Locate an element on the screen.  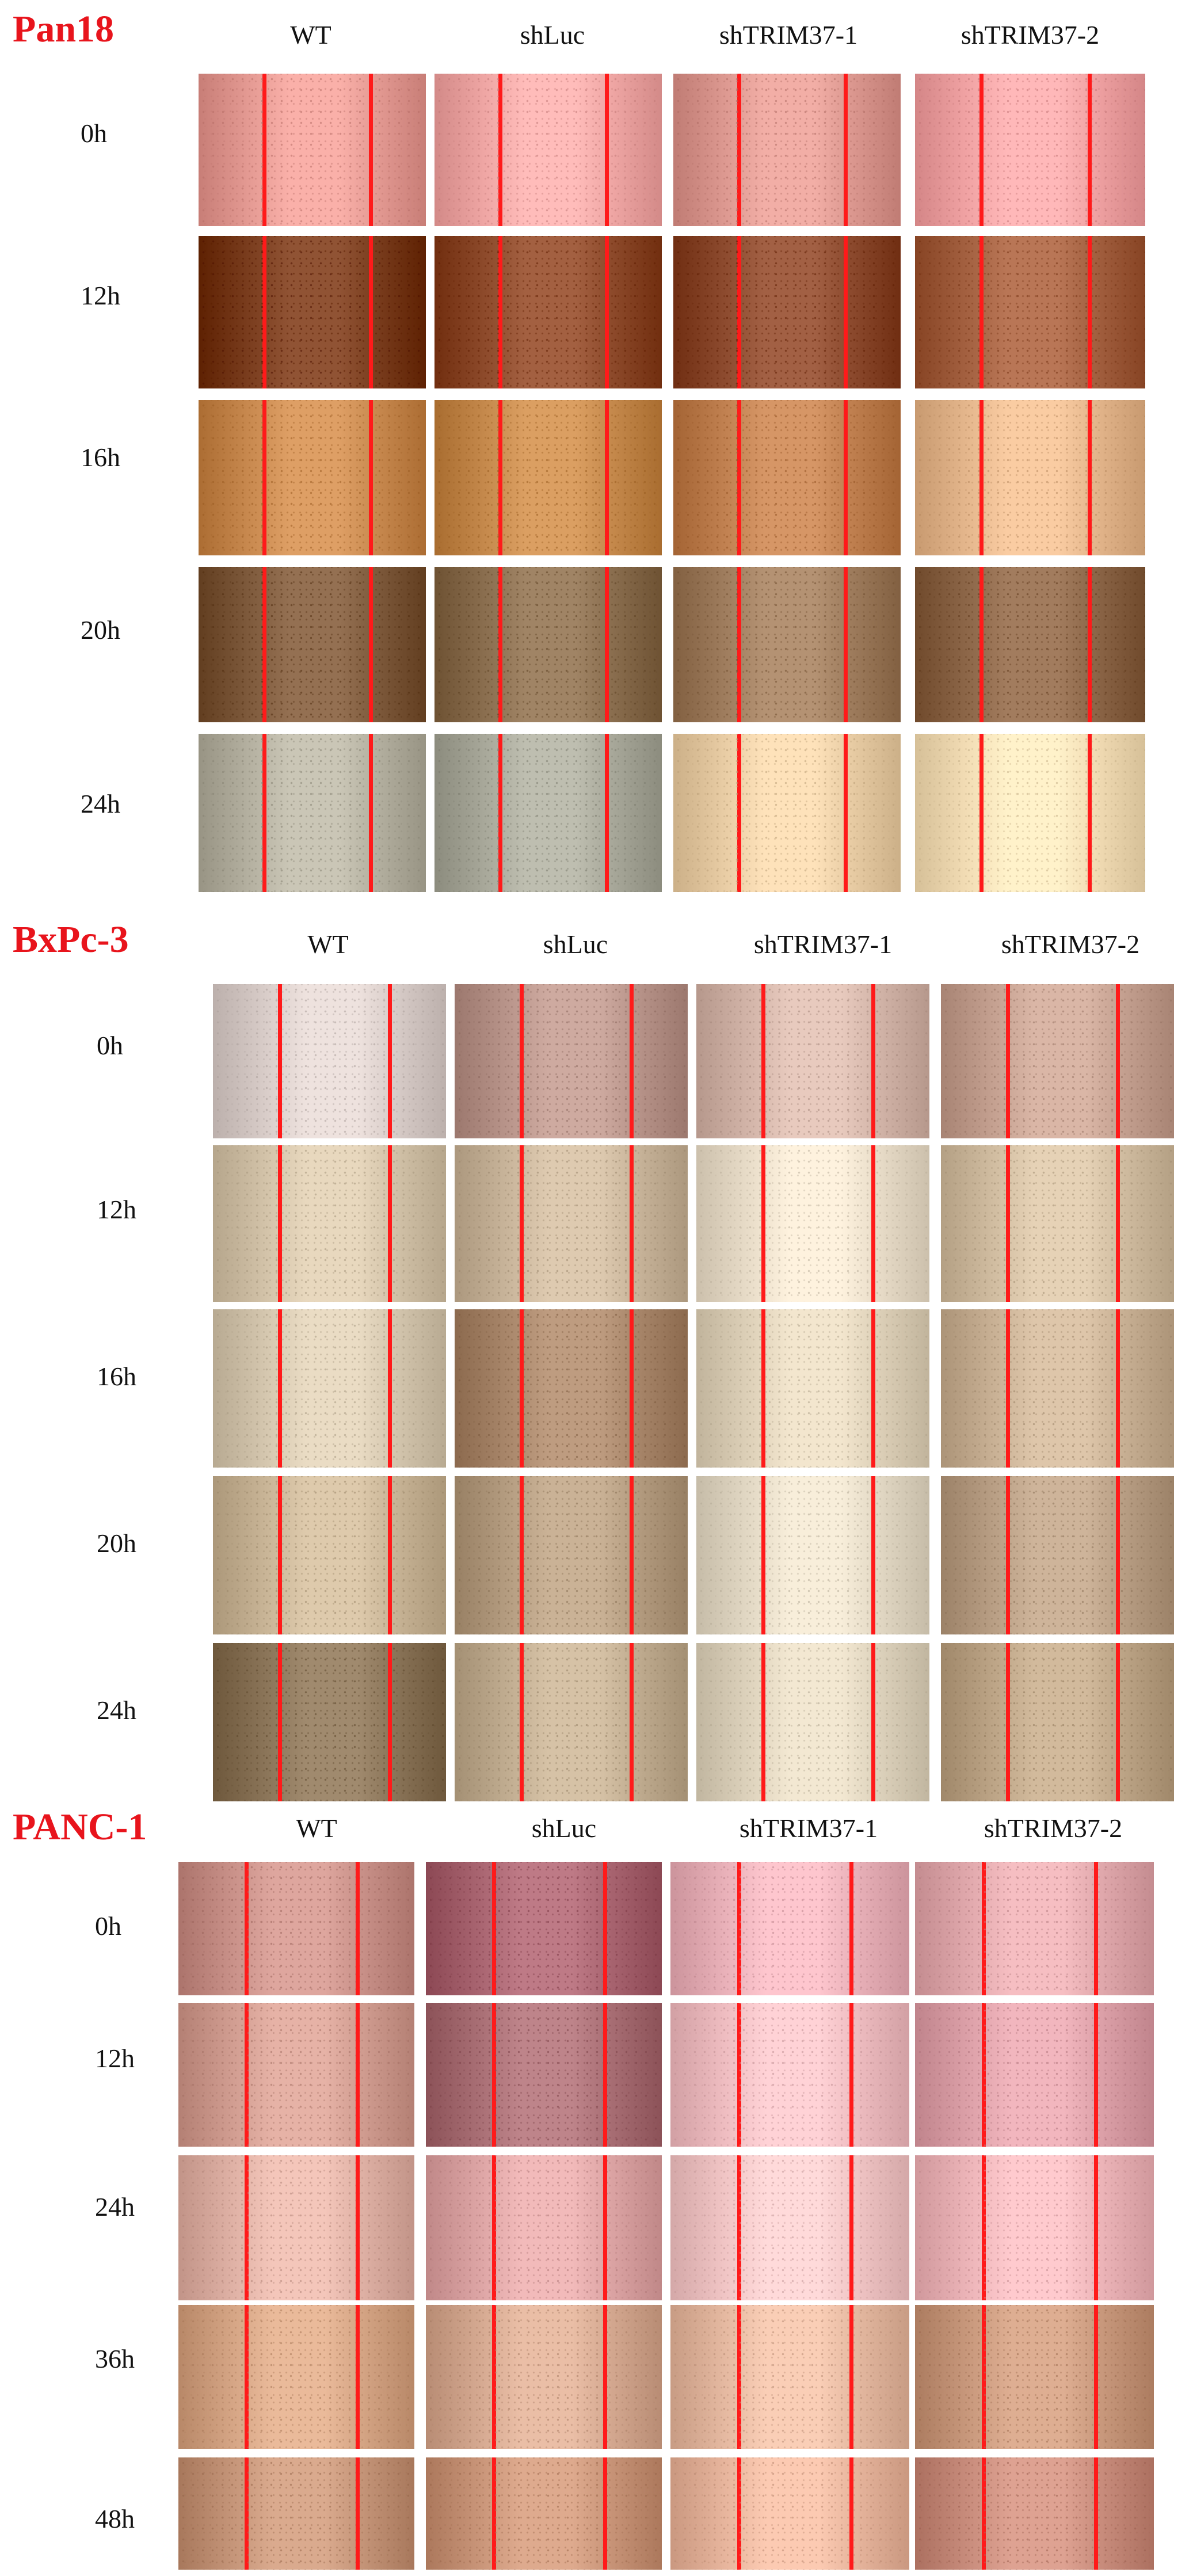
row-label: 16h is located at coordinates (100, 457).